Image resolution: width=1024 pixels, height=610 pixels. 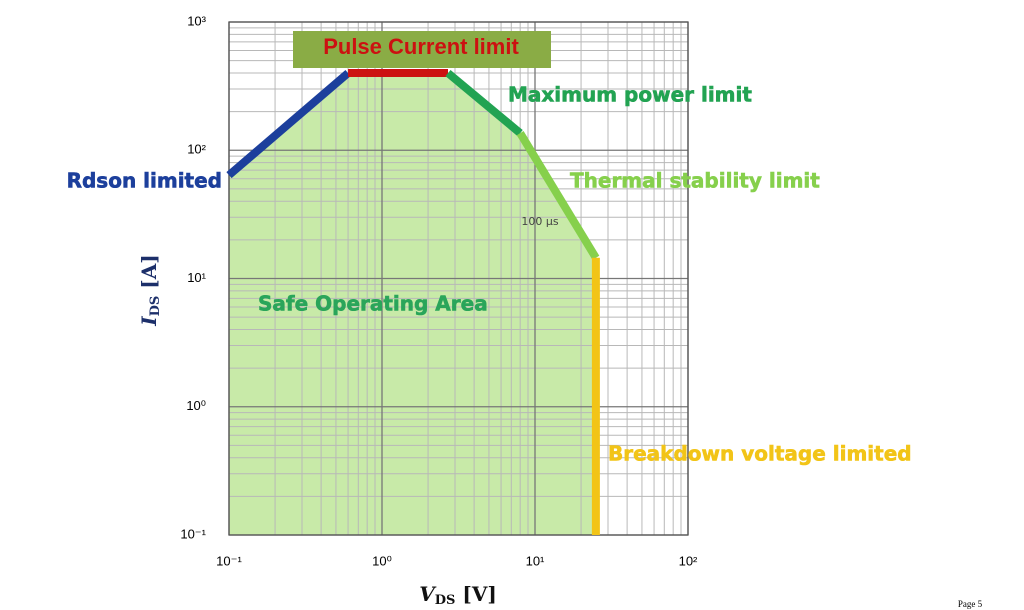 I want to click on series-label: Maximum power limit, so click(x=630, y=95).